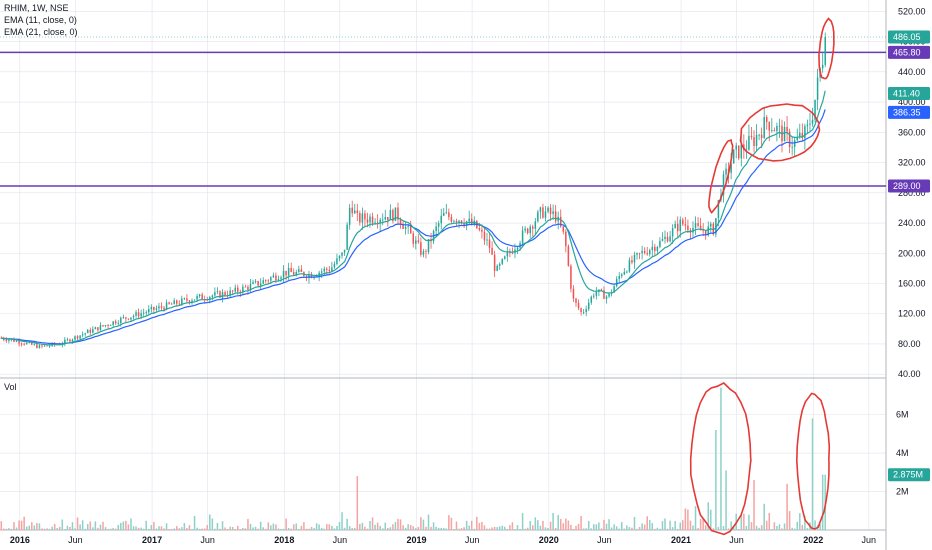  Describe the element at coordinates (762, 276) in the screenshot. I see `hand-drawn-annotations` at that location.